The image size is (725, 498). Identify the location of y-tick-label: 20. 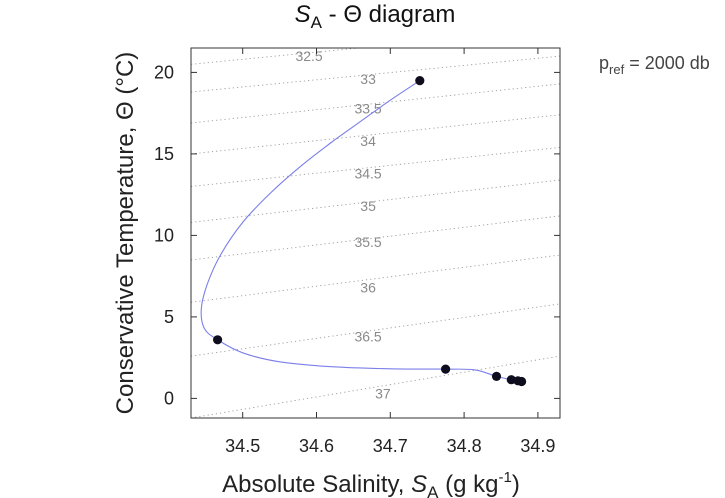
(164, 72).